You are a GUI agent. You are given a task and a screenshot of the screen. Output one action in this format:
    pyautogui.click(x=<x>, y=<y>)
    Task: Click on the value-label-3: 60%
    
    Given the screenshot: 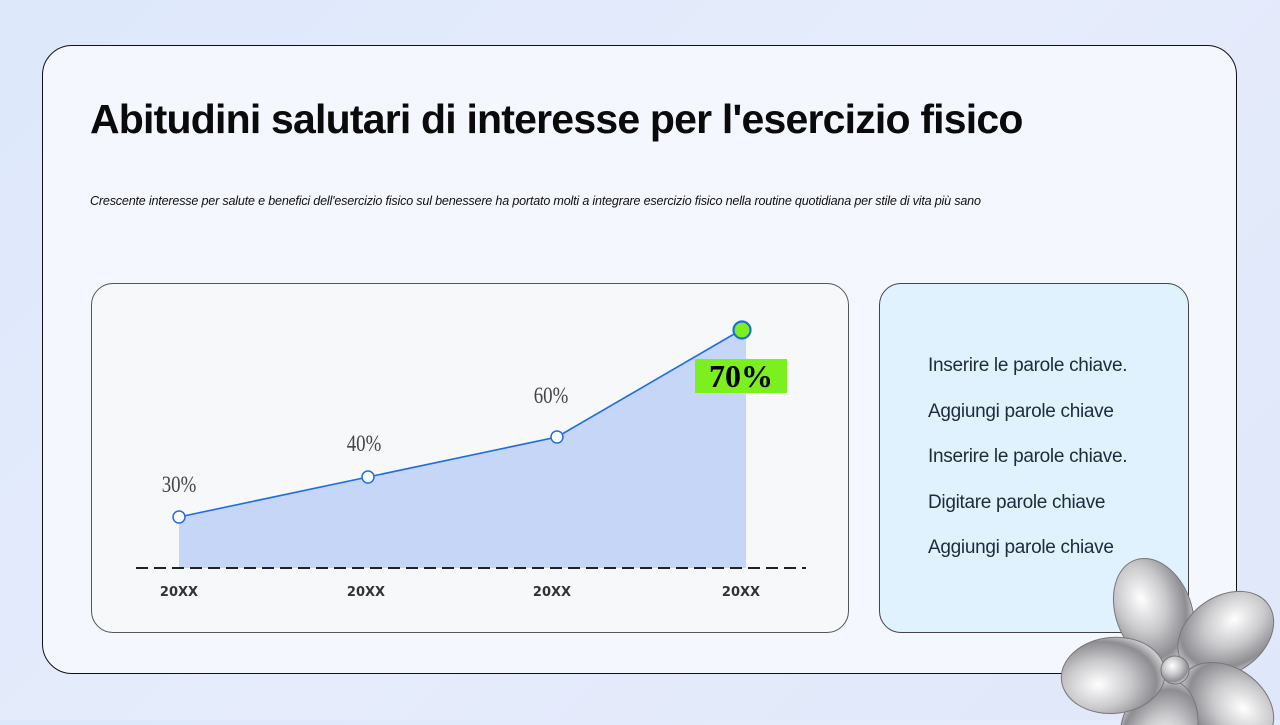 What is the action you would take?
    pyautogui.click(x=551, y=395)
    